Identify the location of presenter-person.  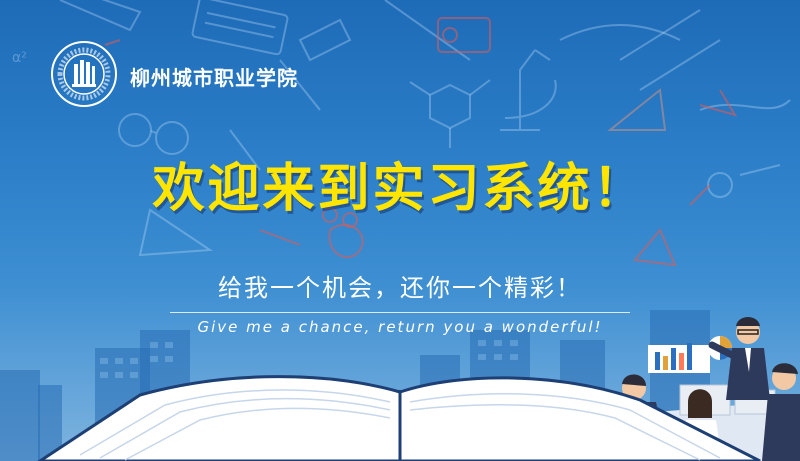
(739, 358).